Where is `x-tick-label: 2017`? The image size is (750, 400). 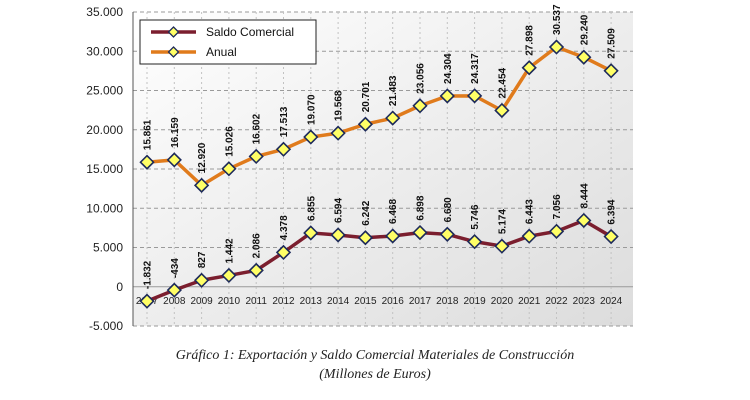
x-tick-label: 2017 is located at coordinates (420, 301).